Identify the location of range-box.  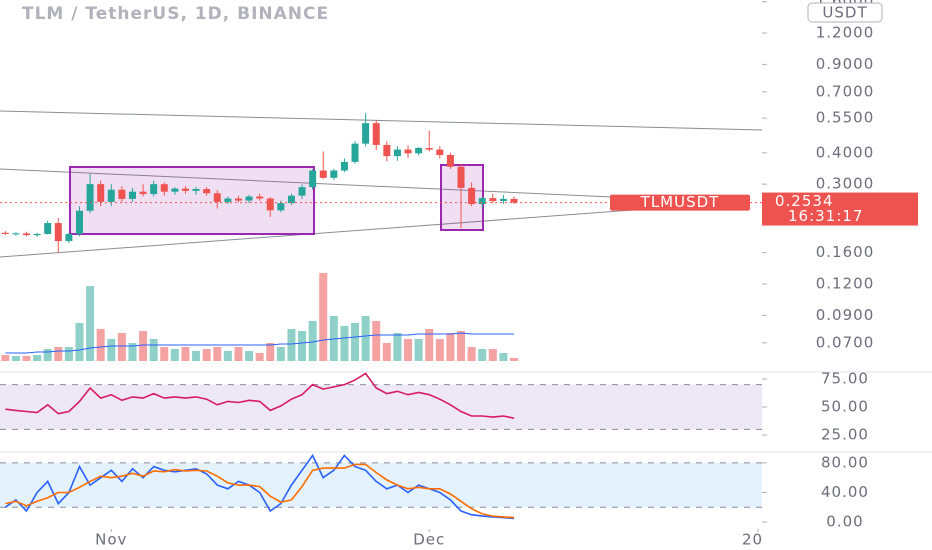
(192, 200).